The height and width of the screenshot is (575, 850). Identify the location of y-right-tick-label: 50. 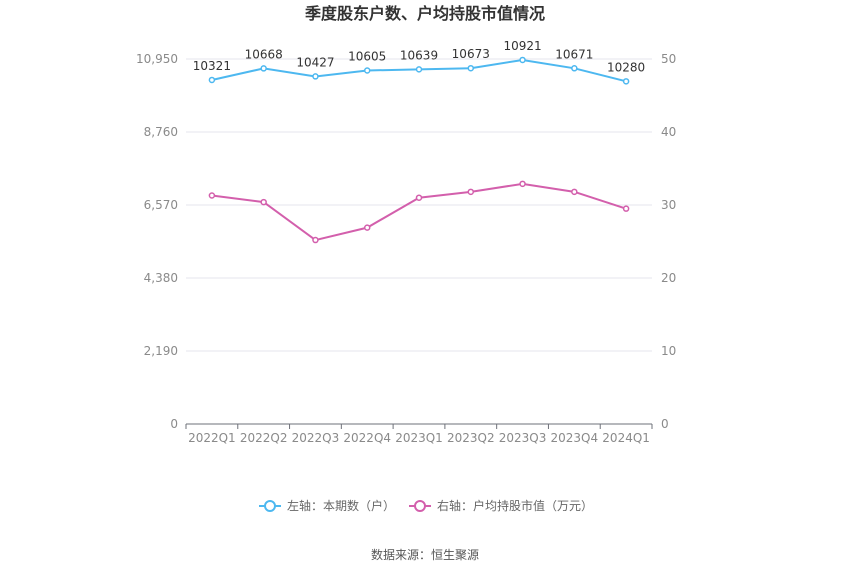
(668, 59).